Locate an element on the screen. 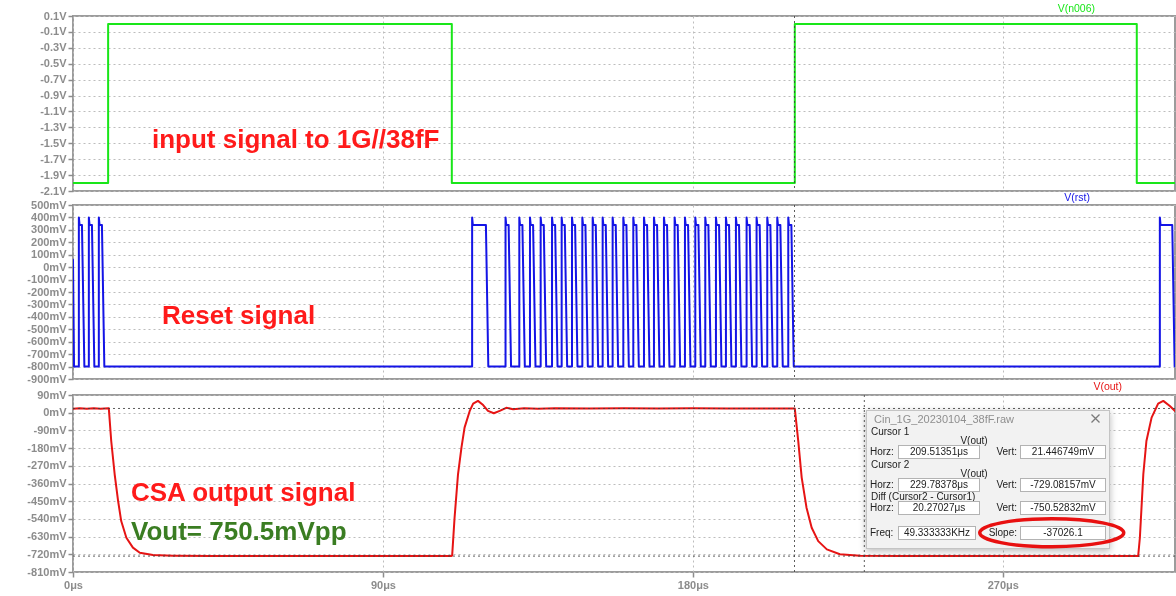 The image size is (1176, 596). y-tick-label: -900mV is located at coordinates (47, 378).